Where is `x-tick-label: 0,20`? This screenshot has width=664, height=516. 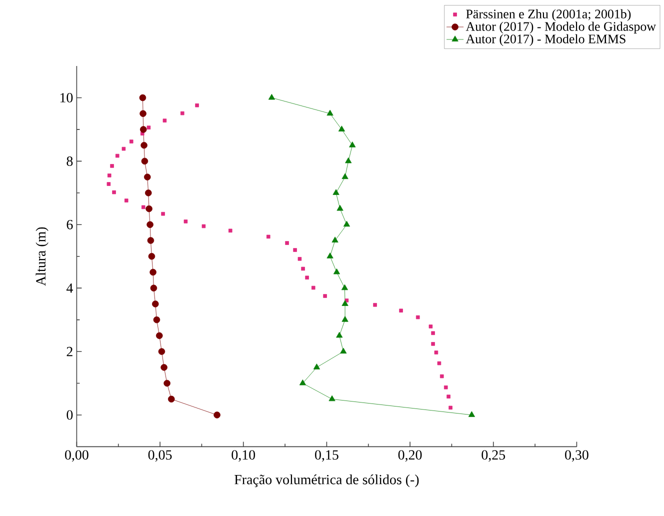
x-tick-label: 0,20 is located at coordinates (410, 456).